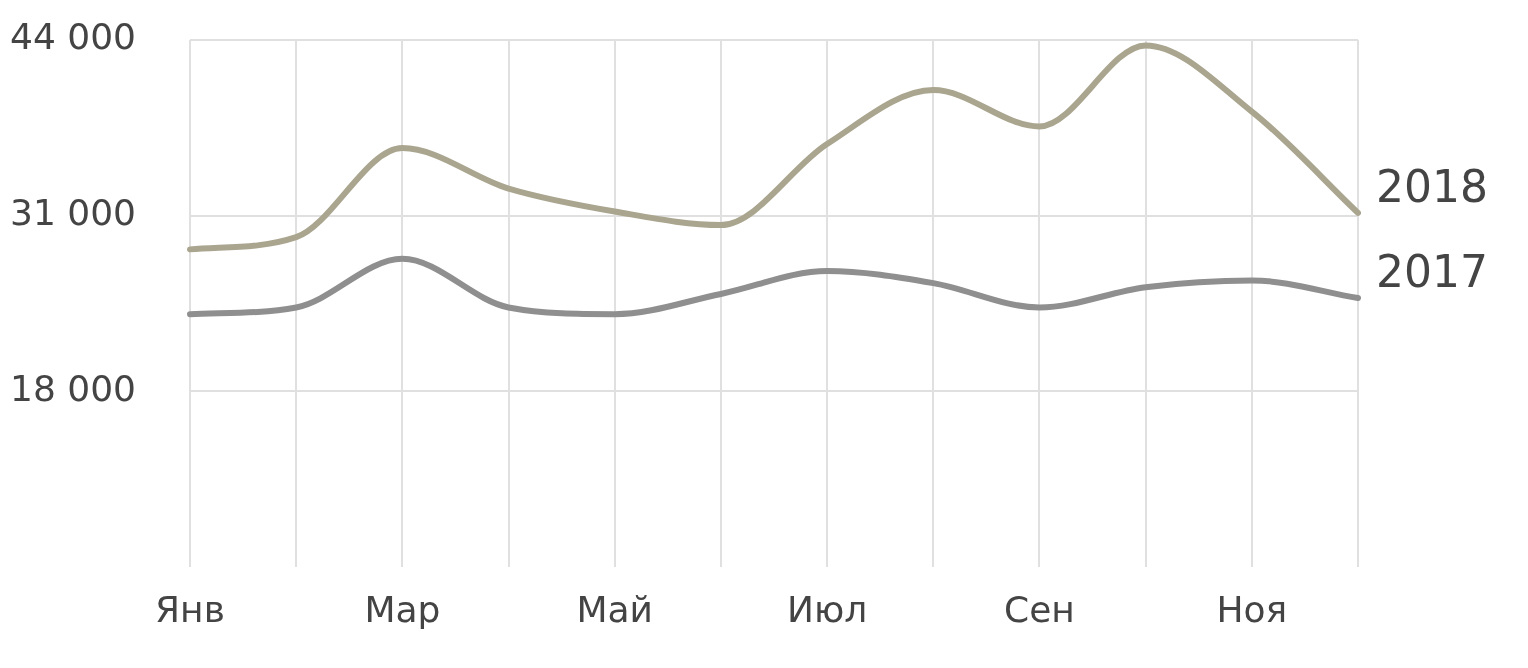  Describe the element at coordinates (827, 609) in the screenshot. I see `x-tick-label: Июл` at that location.